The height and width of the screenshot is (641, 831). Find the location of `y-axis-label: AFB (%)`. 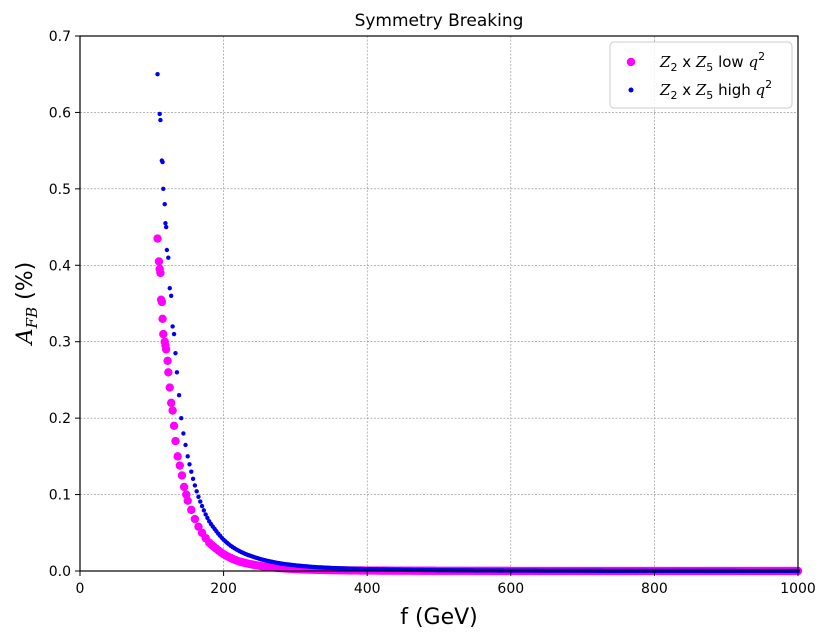

y-axis-label: AFB (%) is located at coordinates (27, 304).